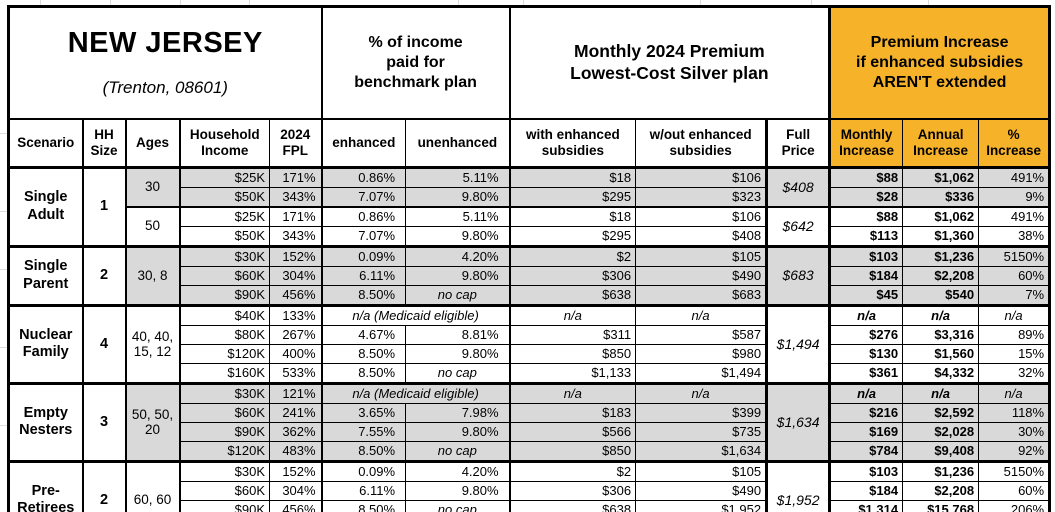  What do you see at coordinates (103, 206) in the screenshot?
I see `hh-size-cell: 1` at bounding box center [103, 206].